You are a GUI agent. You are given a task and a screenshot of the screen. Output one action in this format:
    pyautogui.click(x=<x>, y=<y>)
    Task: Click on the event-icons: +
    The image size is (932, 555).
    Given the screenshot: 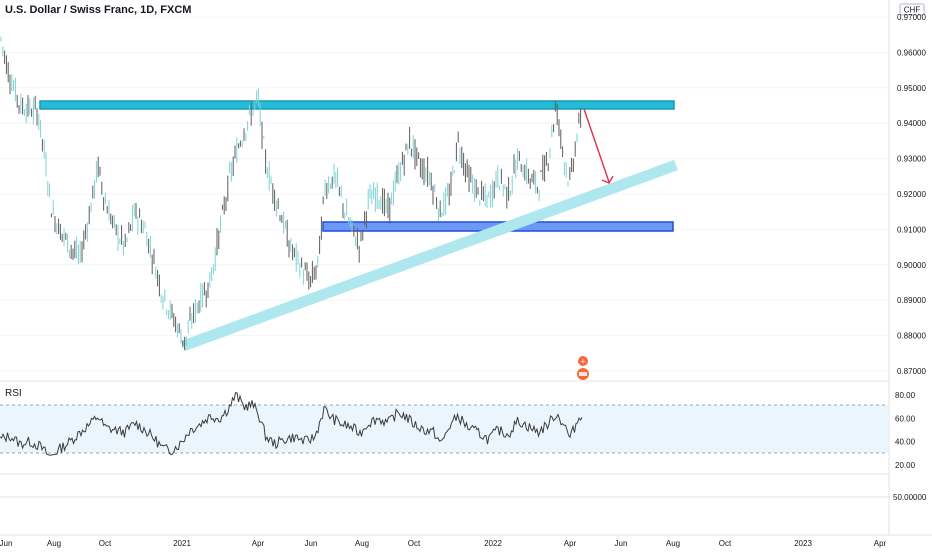 What is the action you would take?
    pyautogui.click(x=583, y=368)
    